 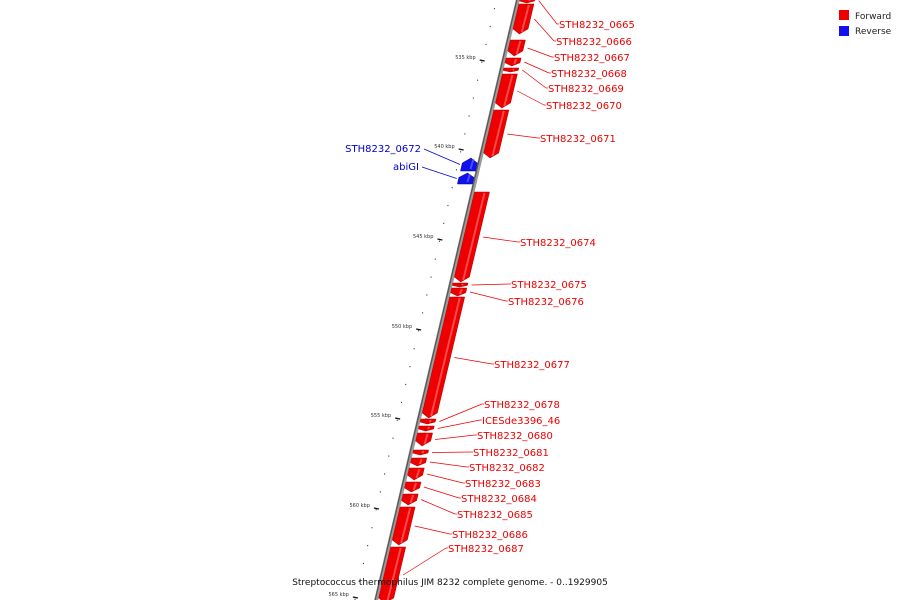 What do you see at coordinates (549, 285) in the screenshot?
I see `gene-label: STH8232_0675` at bounding box center [549, 285].